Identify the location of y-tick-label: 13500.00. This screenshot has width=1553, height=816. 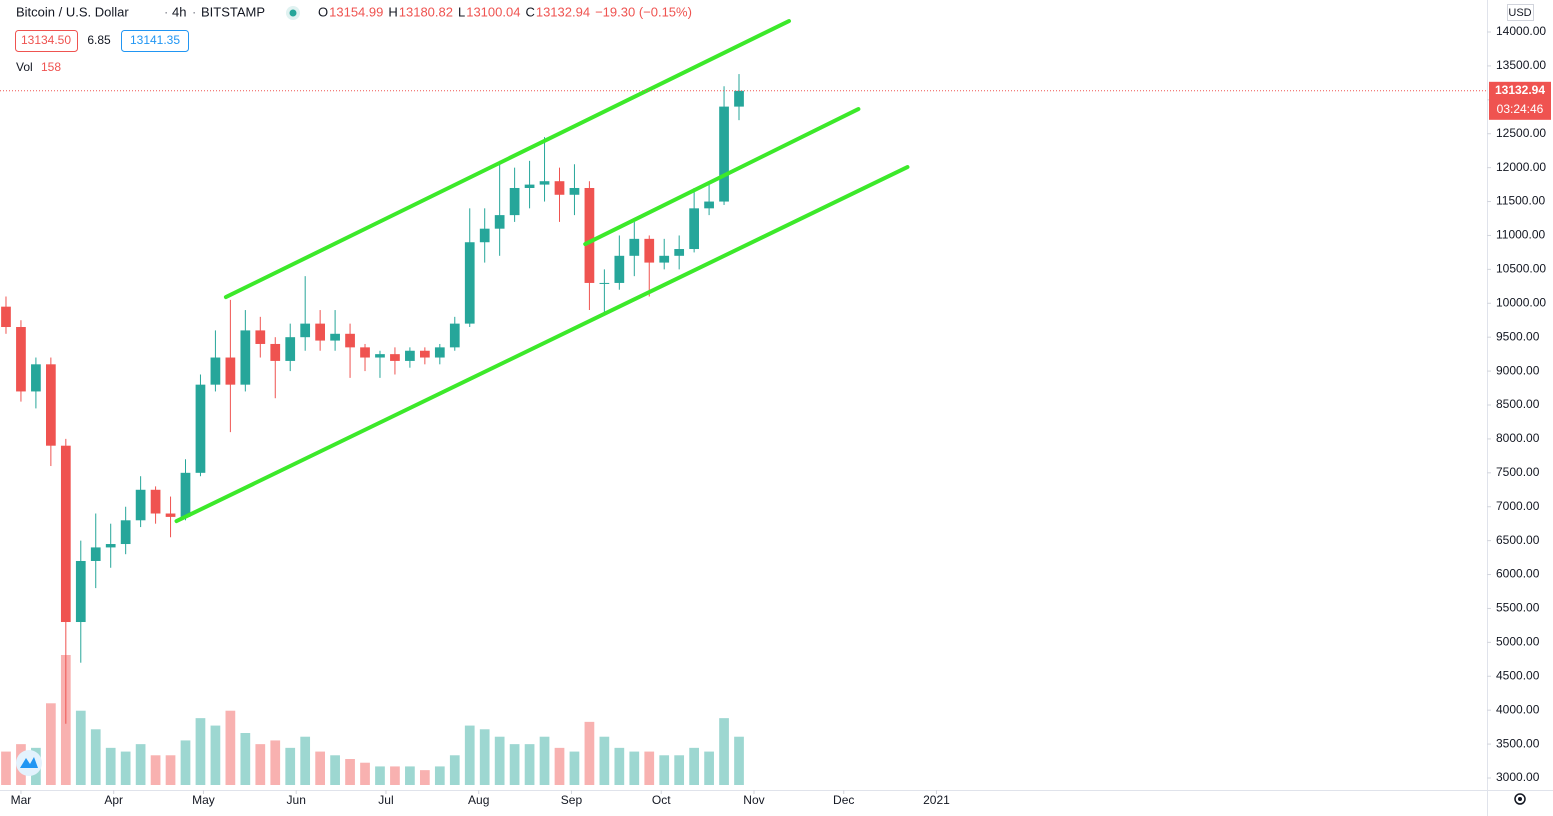
(1521, 65).